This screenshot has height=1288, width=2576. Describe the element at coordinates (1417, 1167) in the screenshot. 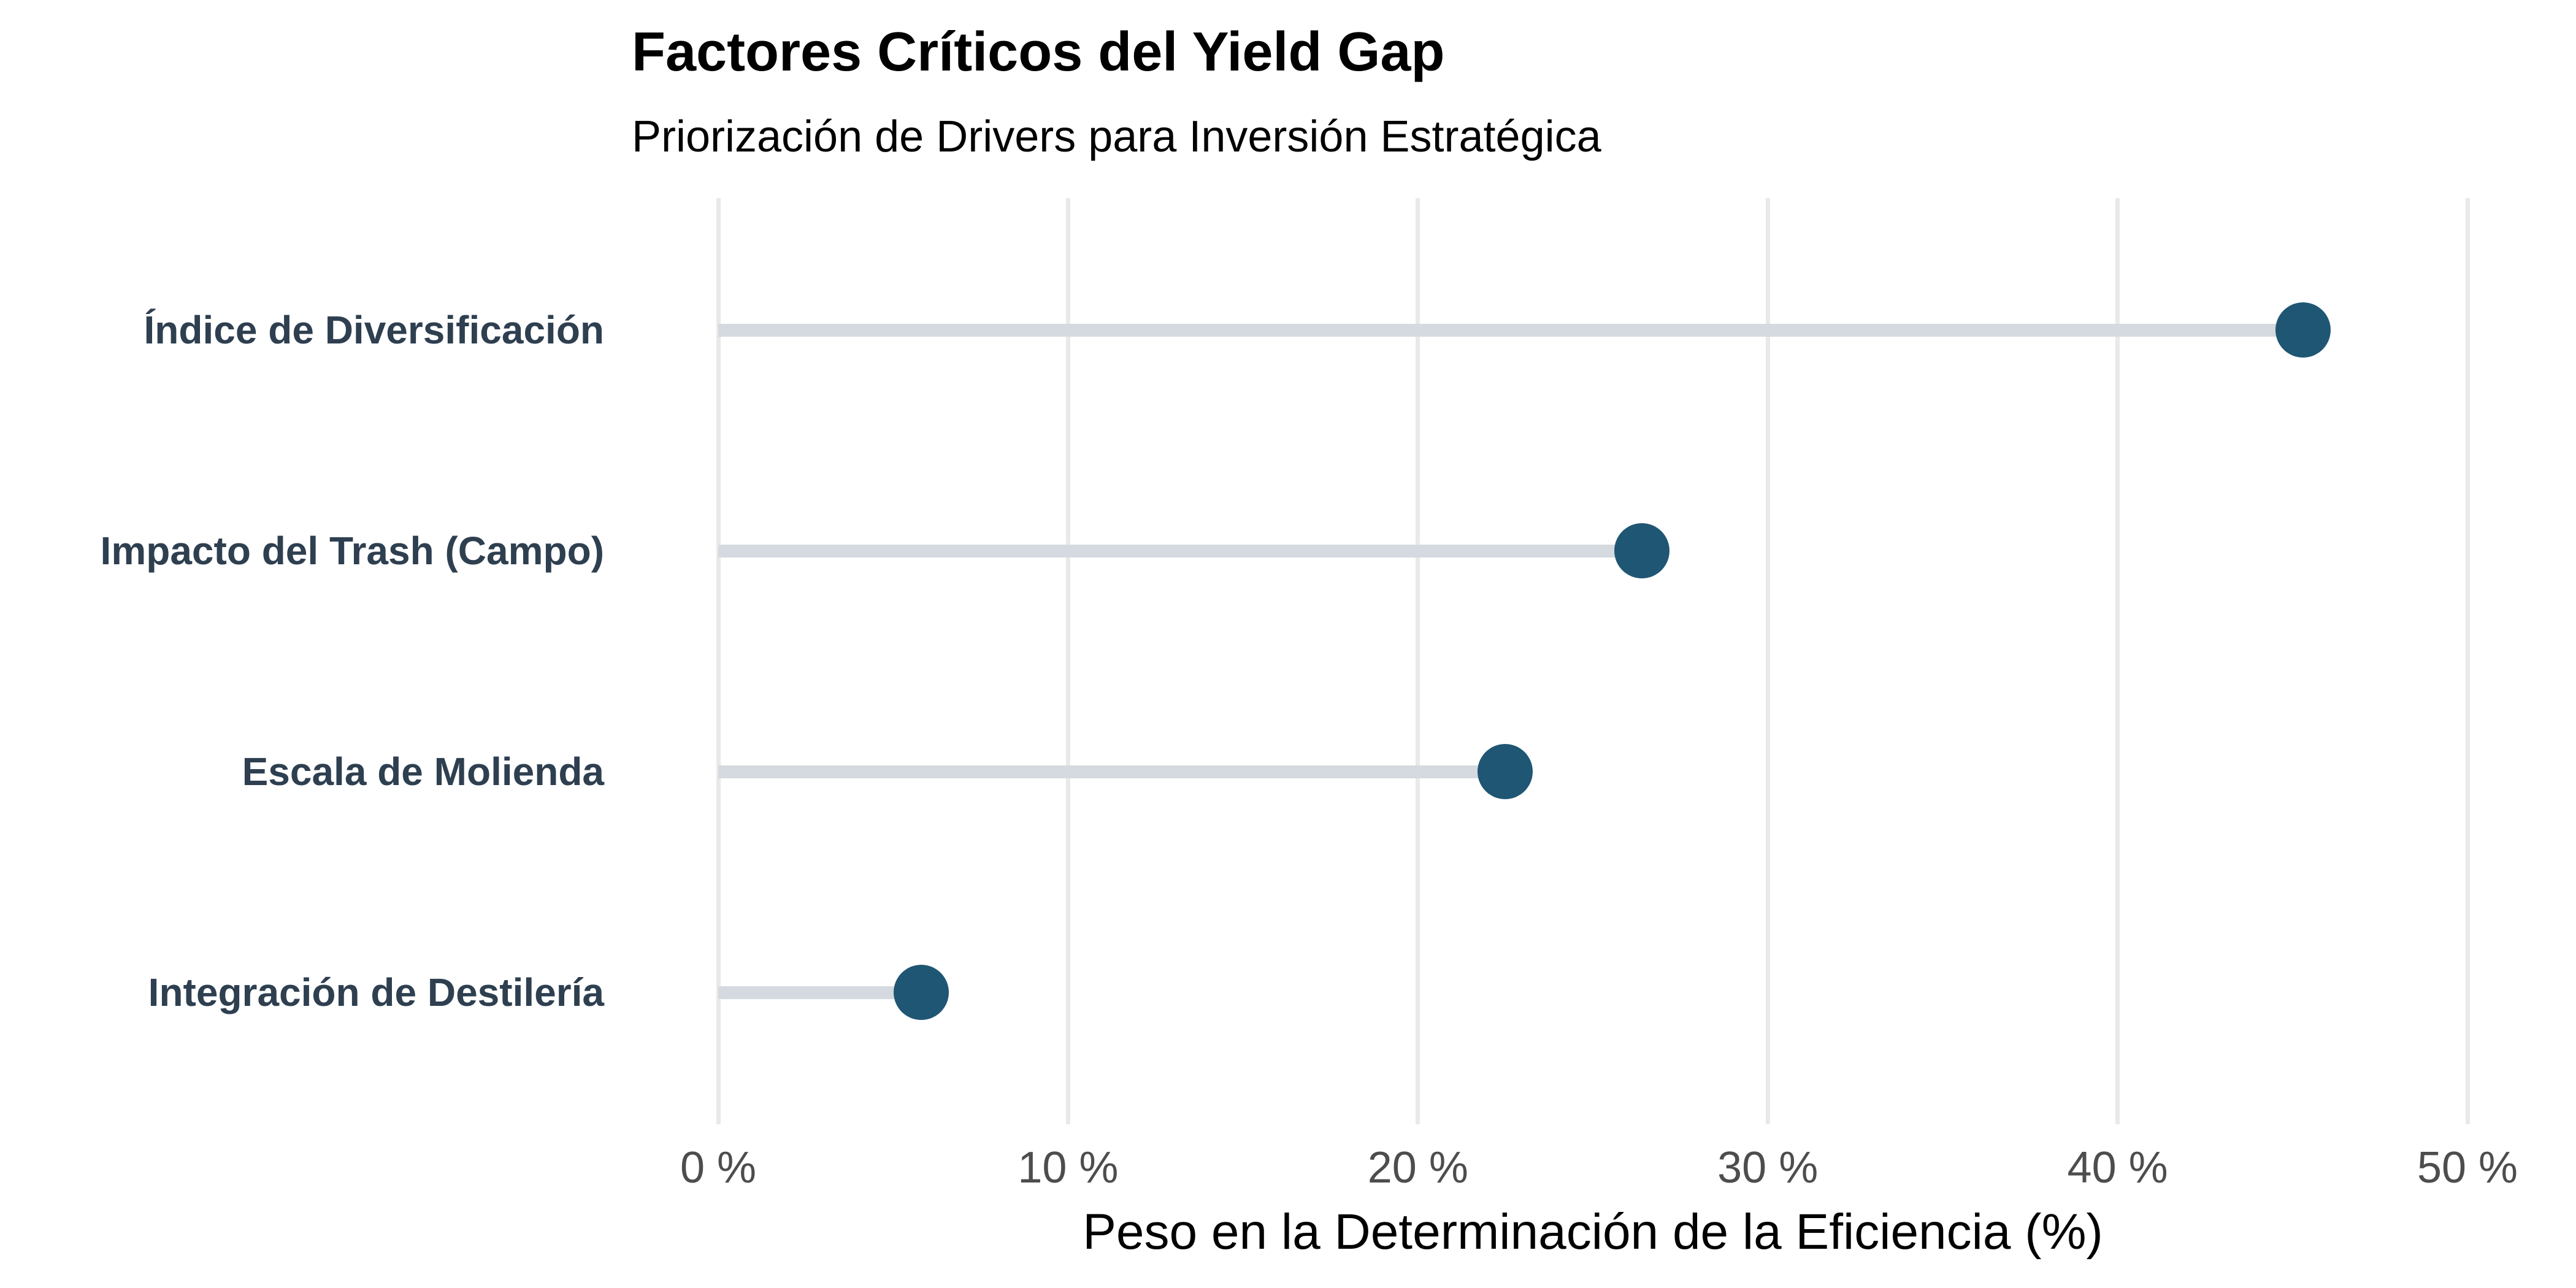

I see `x-tick-label: 20 %` at that location.